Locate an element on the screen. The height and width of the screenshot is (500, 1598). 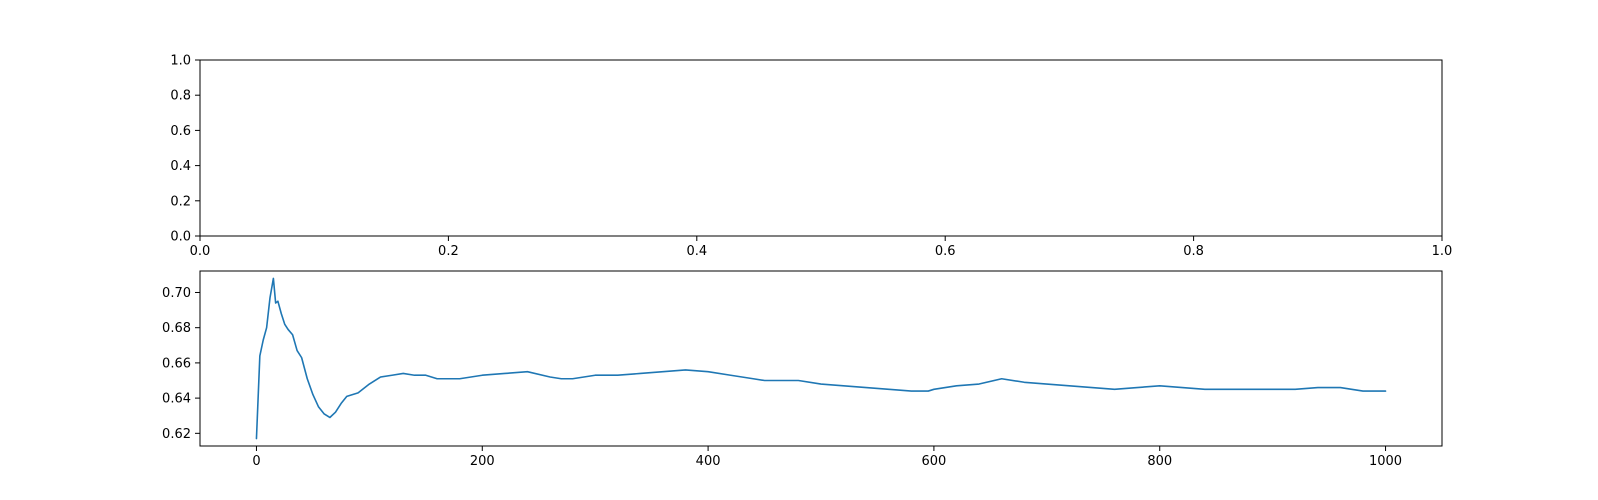
top-x-tick-label: 0.2 is located at coordinates (448, 251).